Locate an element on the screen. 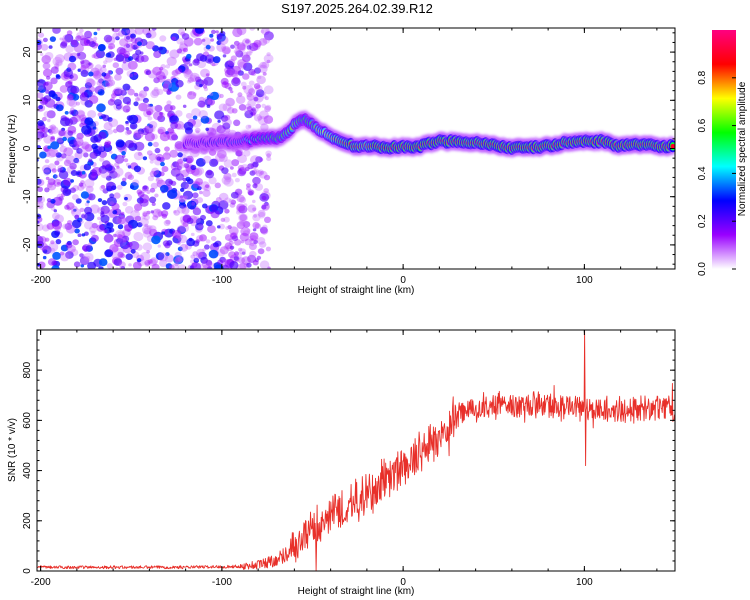  x-tick-label: 0 is located at coordinates (403, 280).